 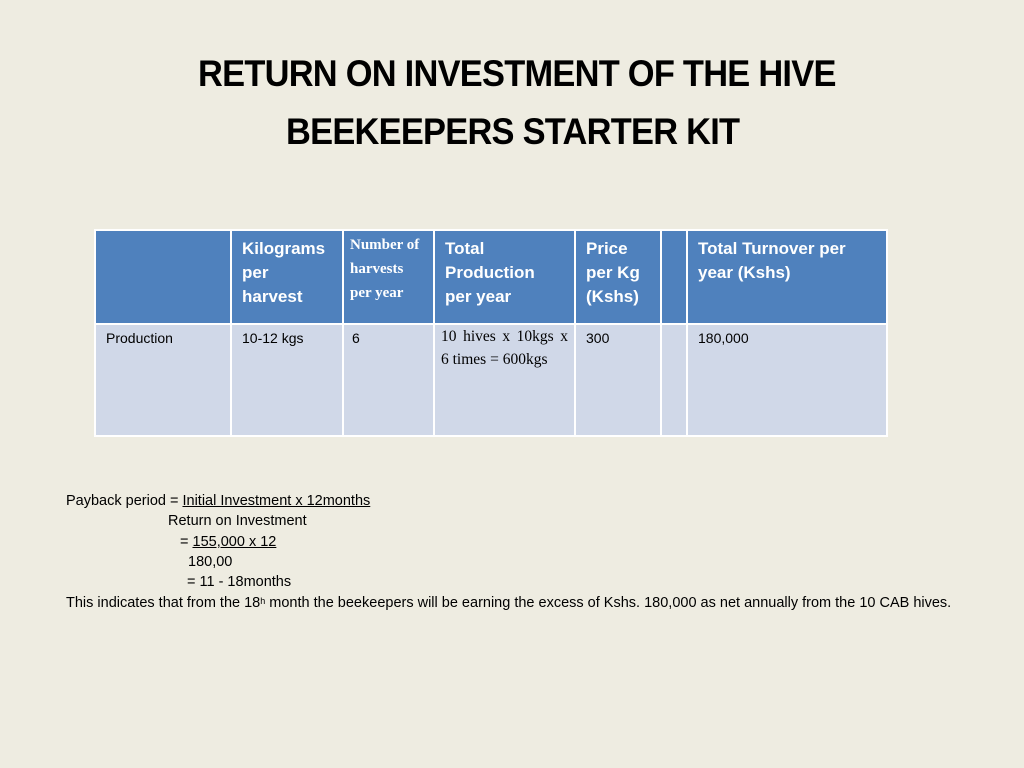 What do you see at coordinates (287, 380) in the screenshot?
I see `cell-kg-per-harvest: 10-12 kgs` at bounding box center [287, 380].